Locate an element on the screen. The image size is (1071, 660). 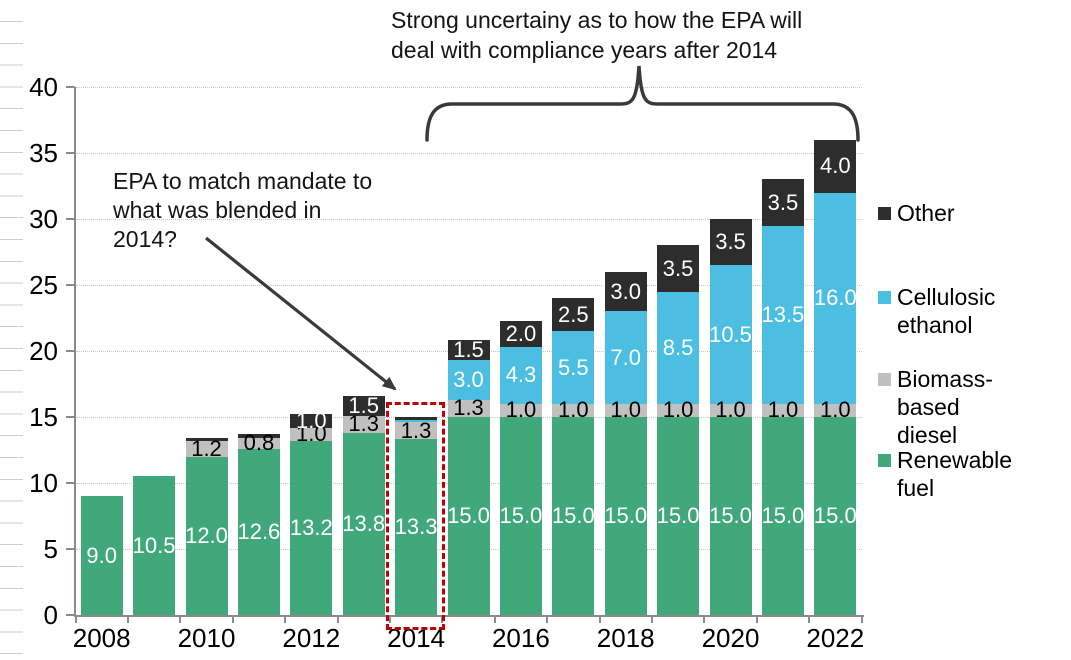
bar-2022-renewable-fuel is located at coordinates (835, 516).